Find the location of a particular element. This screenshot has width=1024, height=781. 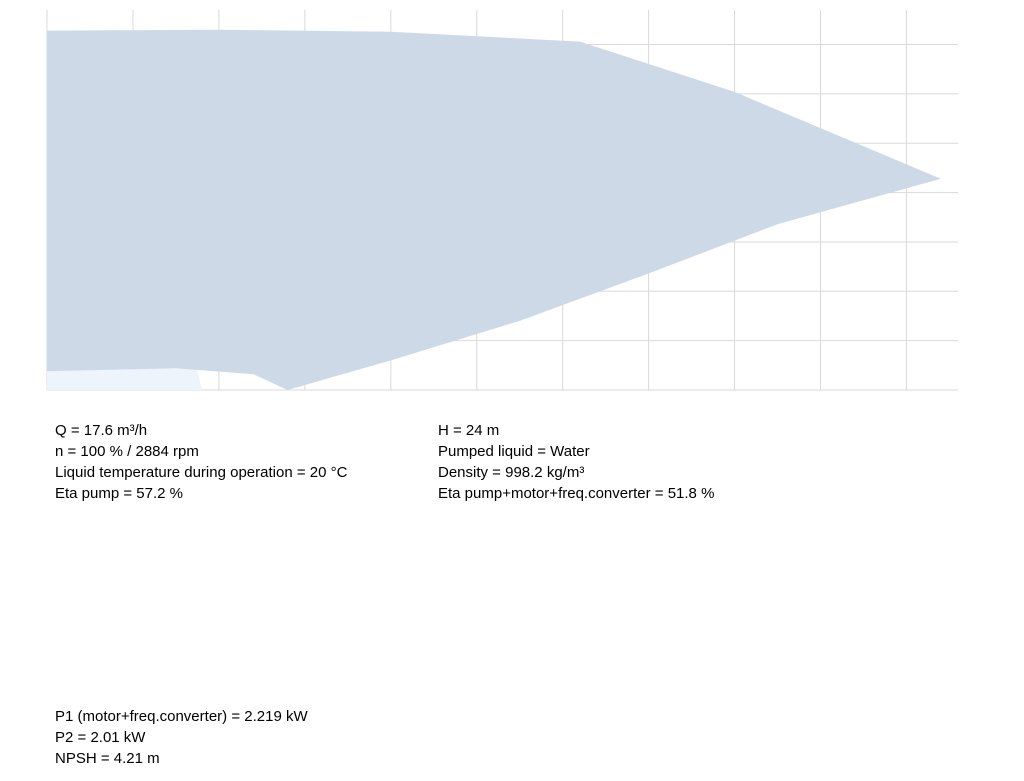

info-liquid: Pumped liquid = Water is located at coordinates (514, 451).